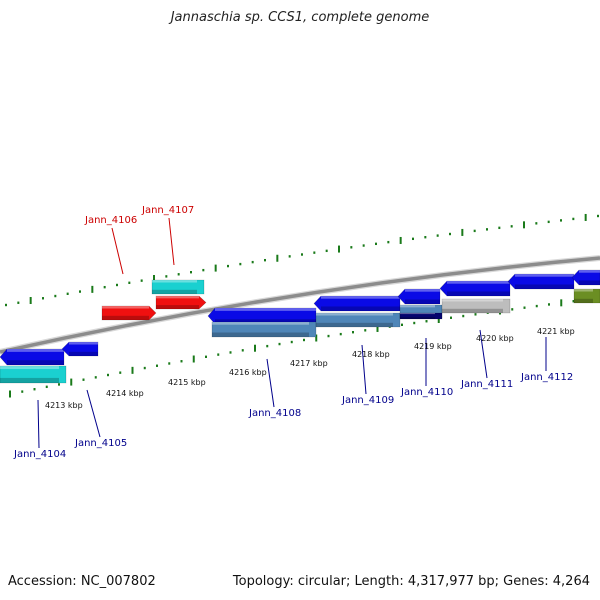 This screenshot has height=600, width=600. What do you see at coordinates (264, 329) in the screenshot?
I see `gene-jann-4108-inner` at bounding box center [264, 329].